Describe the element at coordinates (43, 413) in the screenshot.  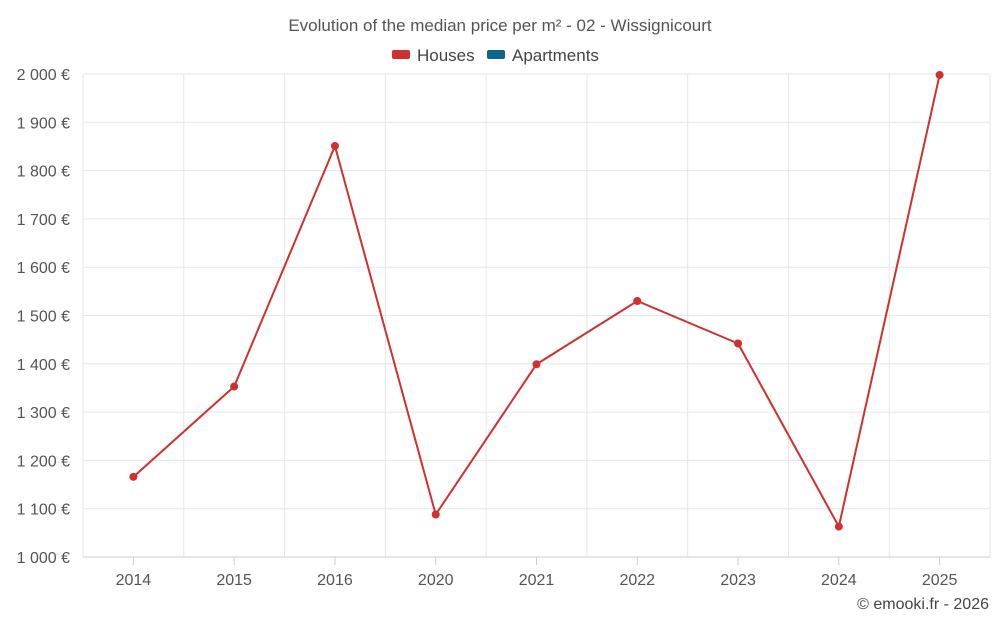
I see `y-tick-label: 1 300 €` at that location.